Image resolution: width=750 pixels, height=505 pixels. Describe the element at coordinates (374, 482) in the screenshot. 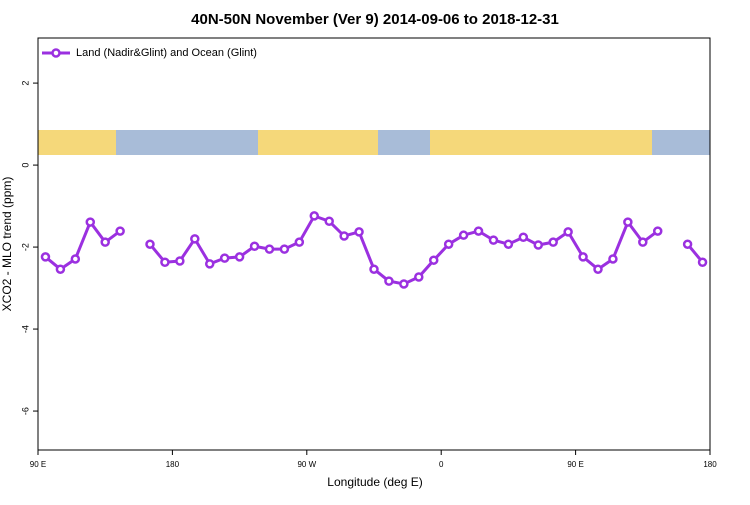

I see `x-axis-label: Longitude (deg E)` at that location.